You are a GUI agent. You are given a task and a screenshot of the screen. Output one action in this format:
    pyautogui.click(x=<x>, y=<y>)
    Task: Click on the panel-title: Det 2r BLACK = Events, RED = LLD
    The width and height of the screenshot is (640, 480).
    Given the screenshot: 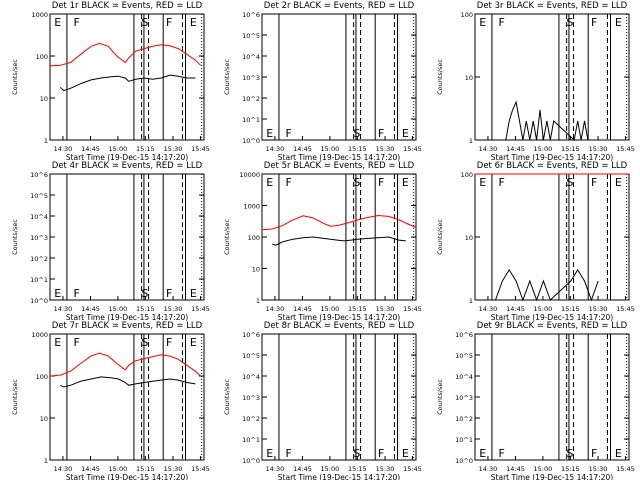 What is the action you would take?
    pyautogui.click(x=339, y=6)
    